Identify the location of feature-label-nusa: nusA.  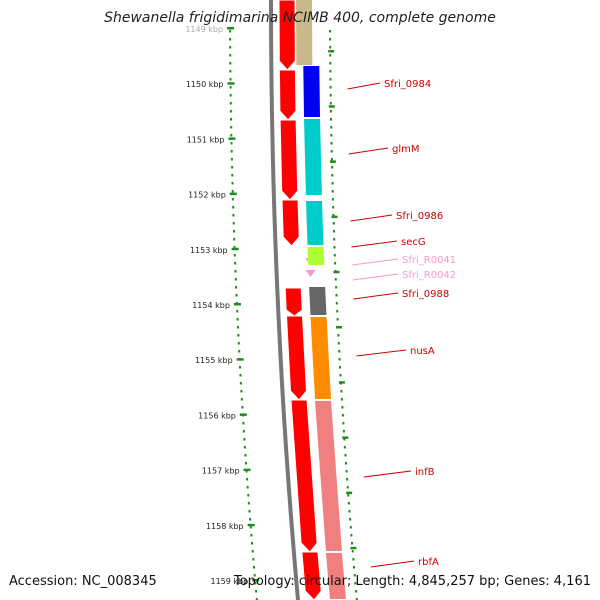
(422, 351).